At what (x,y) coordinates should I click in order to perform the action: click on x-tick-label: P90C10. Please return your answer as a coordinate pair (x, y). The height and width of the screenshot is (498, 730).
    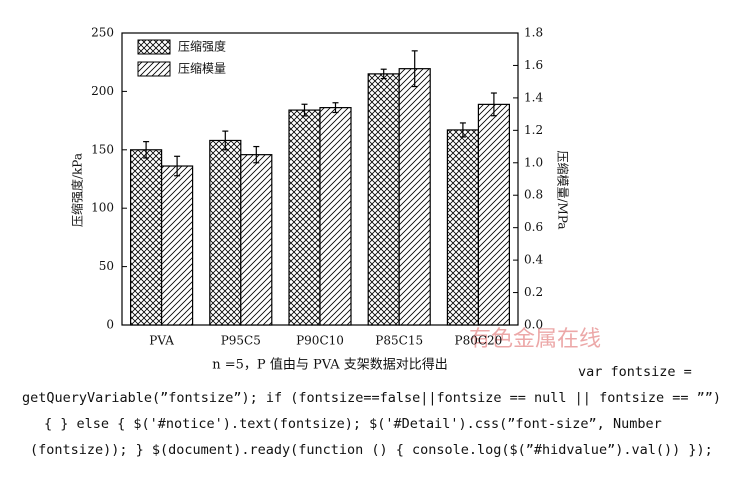
    Looking at the image, I should click on (320, 341).